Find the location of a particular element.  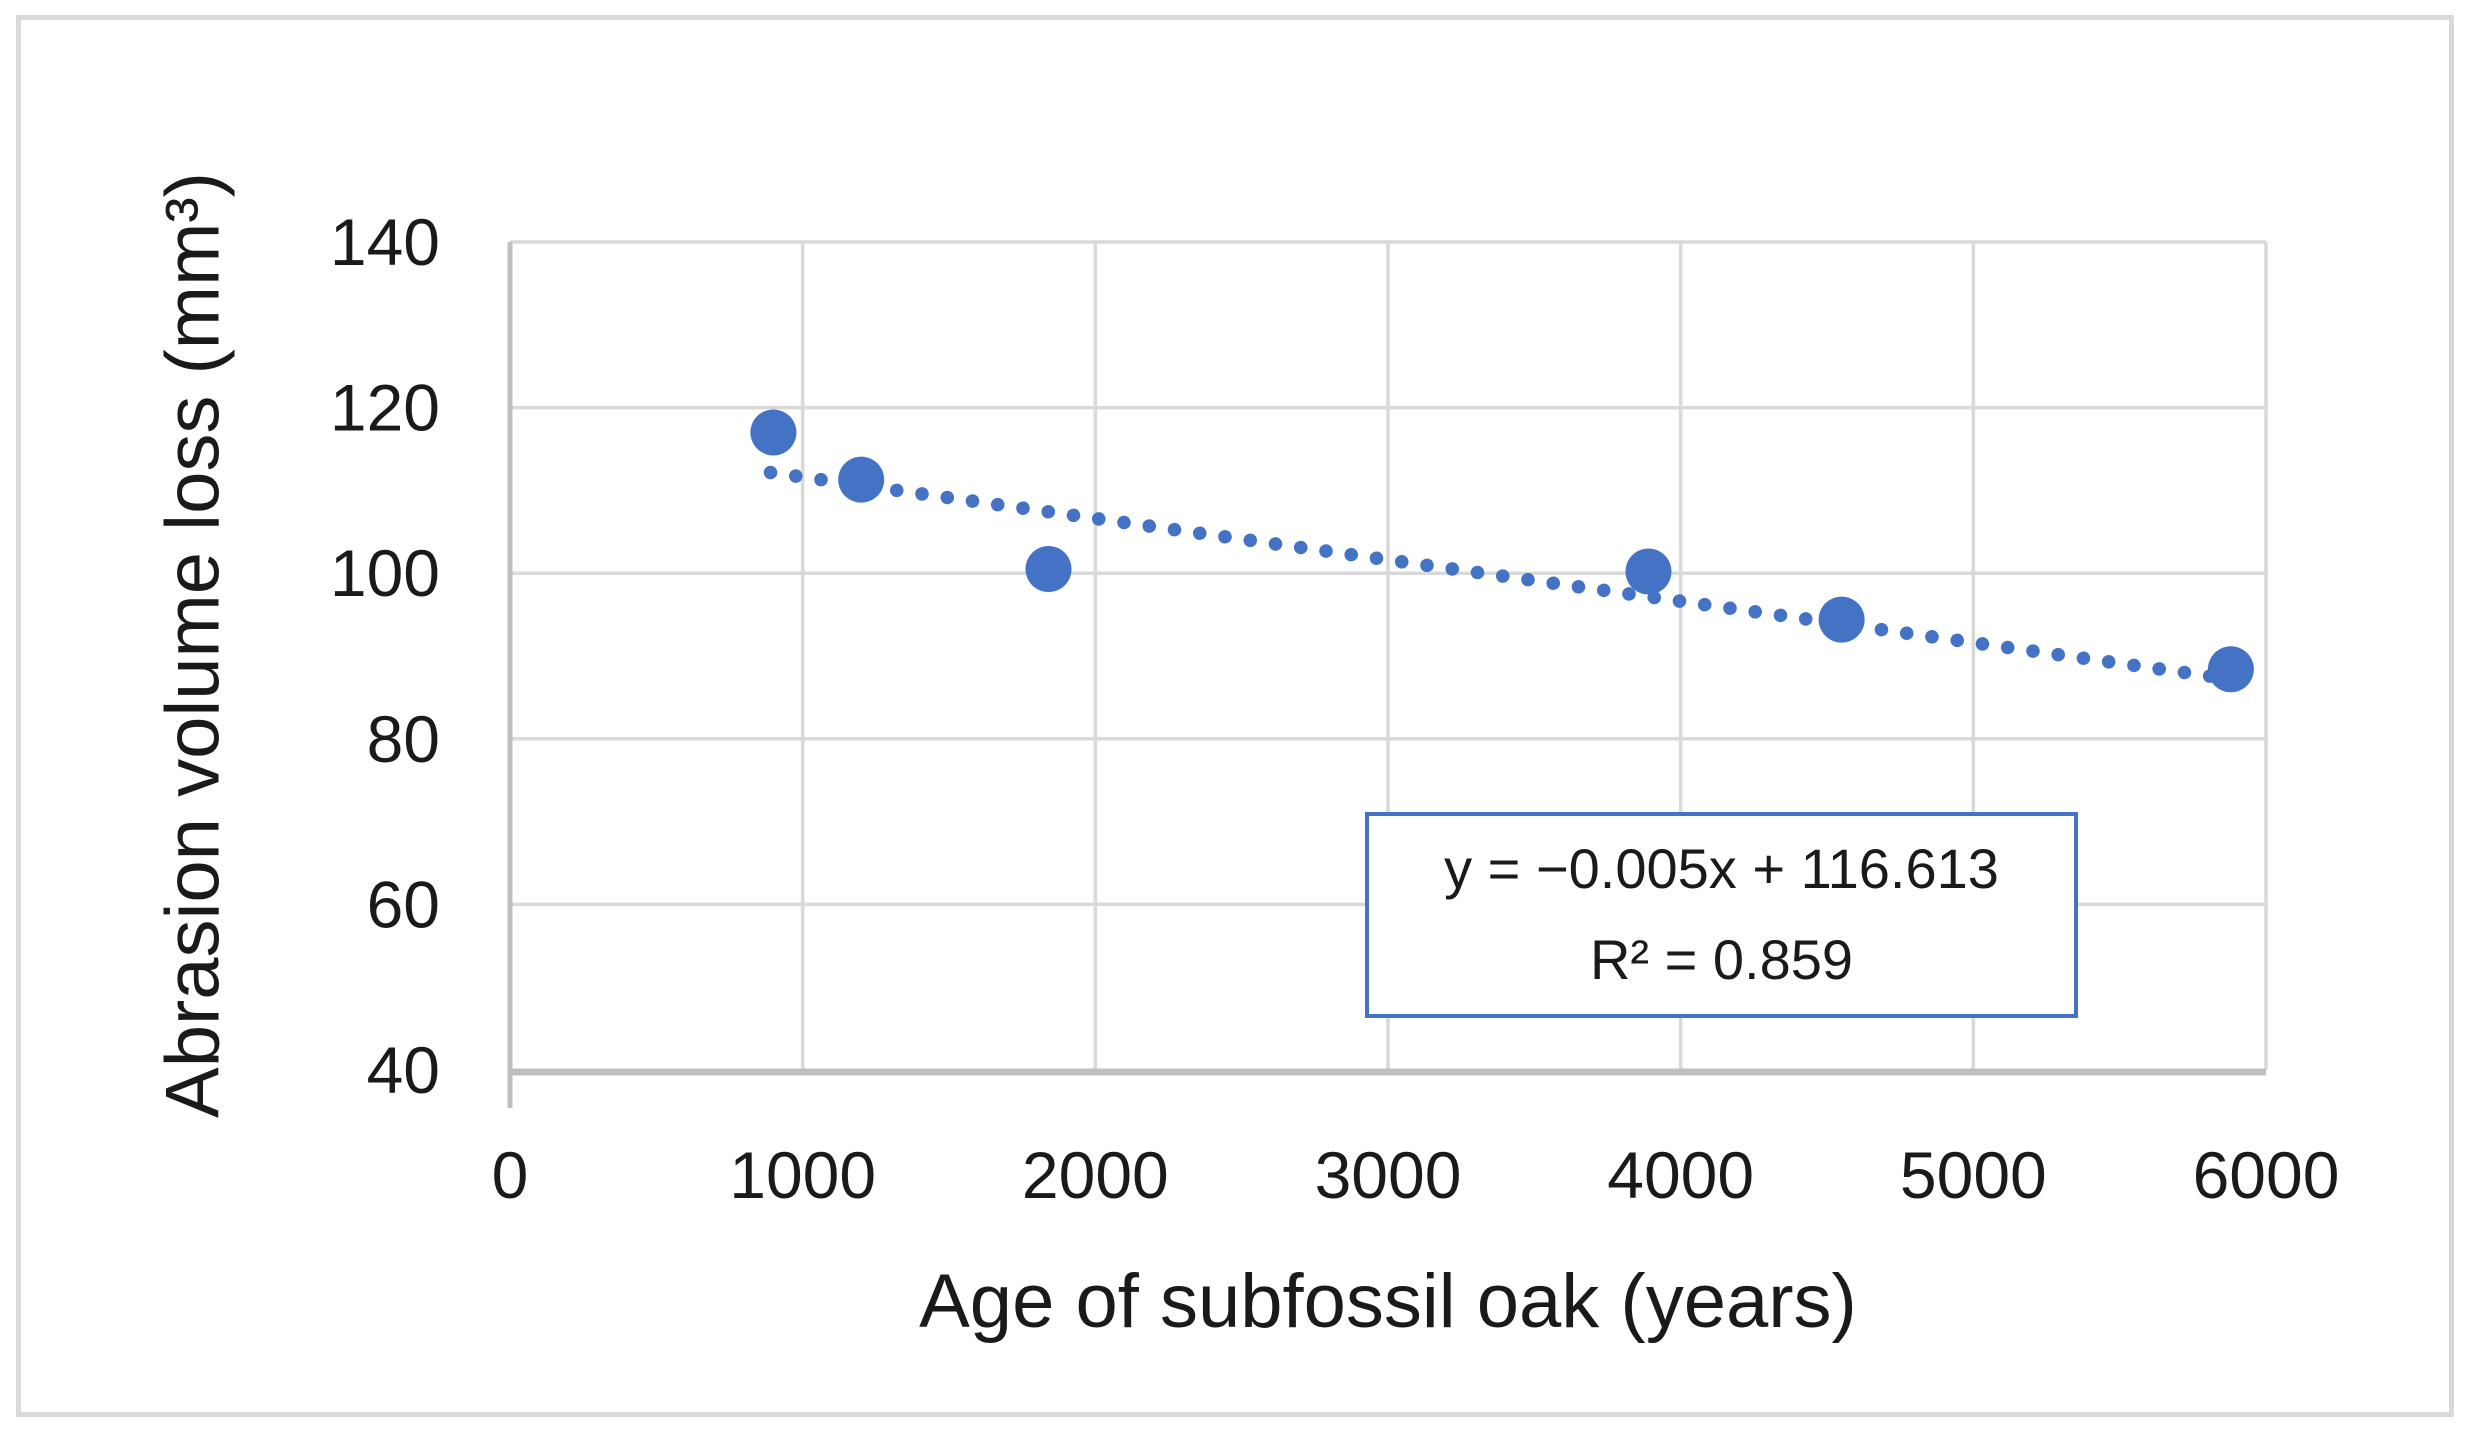

x-tick-label-4000: 4000 is located at coordinates (1680, 1175).